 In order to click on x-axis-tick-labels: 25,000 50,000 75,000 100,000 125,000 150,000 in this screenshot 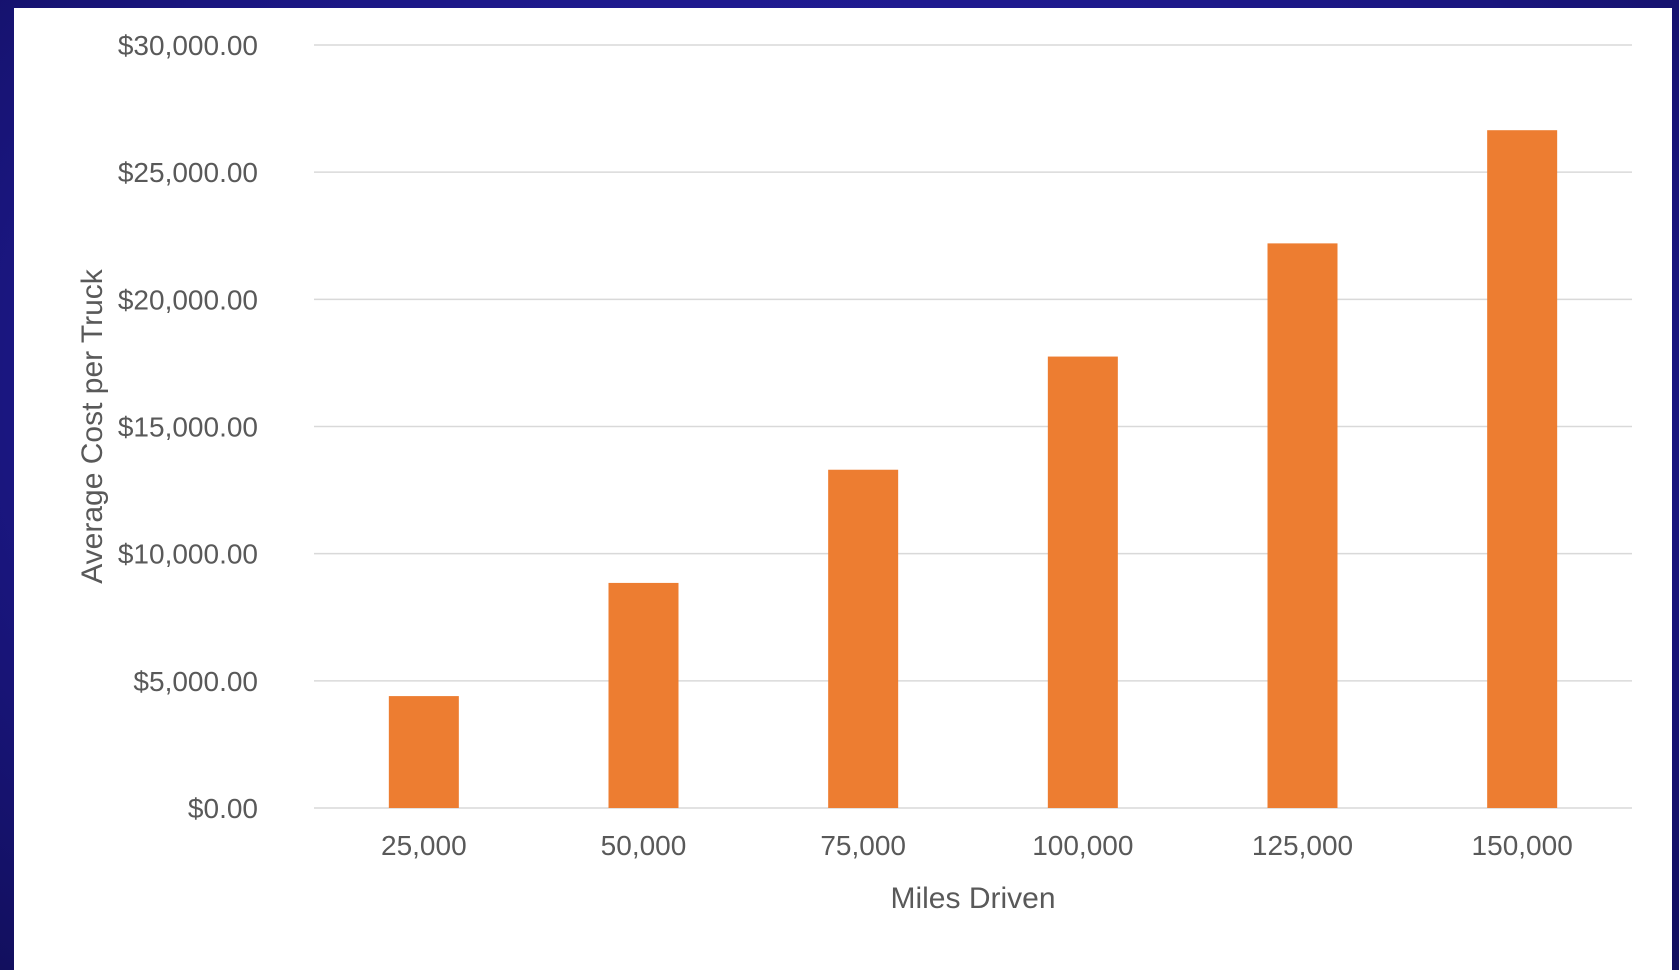, I will do `click(977, 845)`.